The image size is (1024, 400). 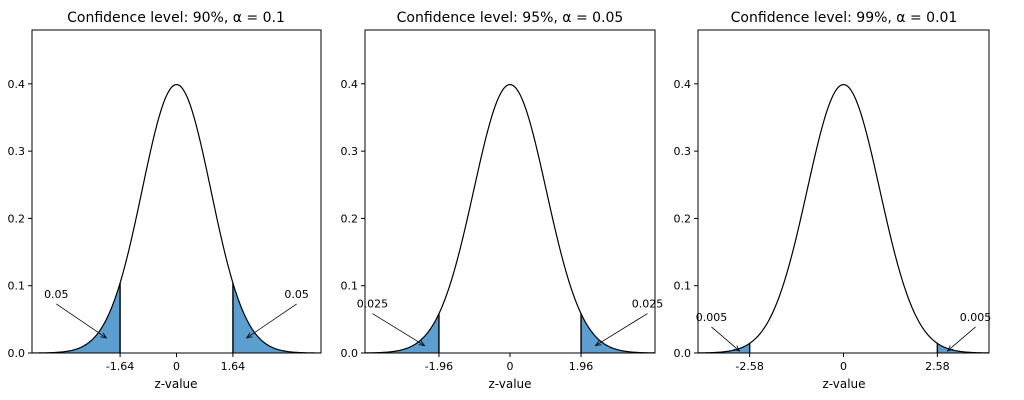 What do you see at coordinates (350, 151) in the screenshot?
I see `panel-2-ytick-label: 0.3` at bounding box center [350, 151].